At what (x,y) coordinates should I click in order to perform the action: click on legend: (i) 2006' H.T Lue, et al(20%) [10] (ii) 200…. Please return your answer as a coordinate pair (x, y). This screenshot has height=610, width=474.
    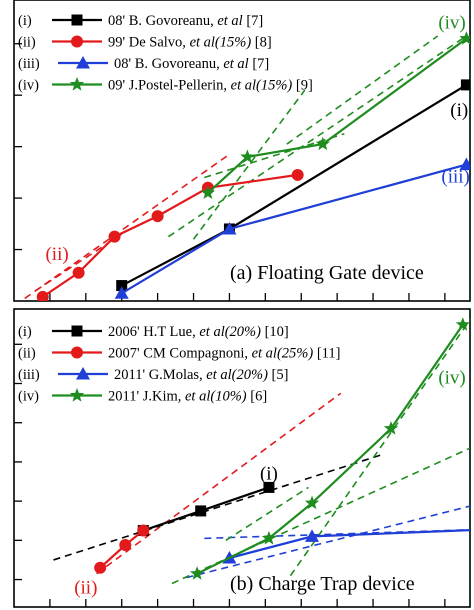
    Looking at the image, I should click on (179, 364).